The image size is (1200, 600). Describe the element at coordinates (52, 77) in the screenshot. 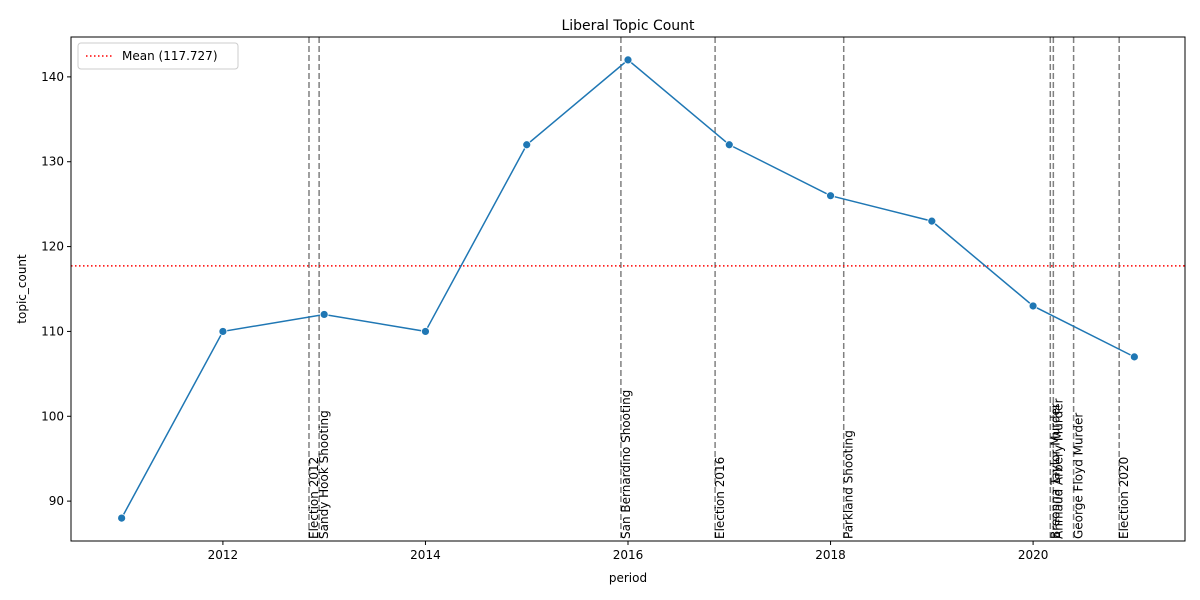

I see `y-tick-label: 140` at that location.